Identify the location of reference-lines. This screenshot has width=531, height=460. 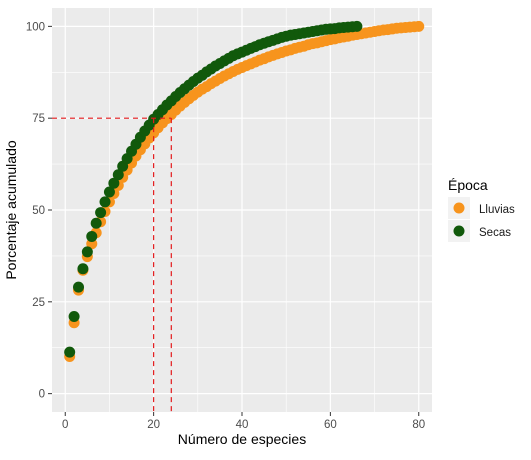
(112, 264).